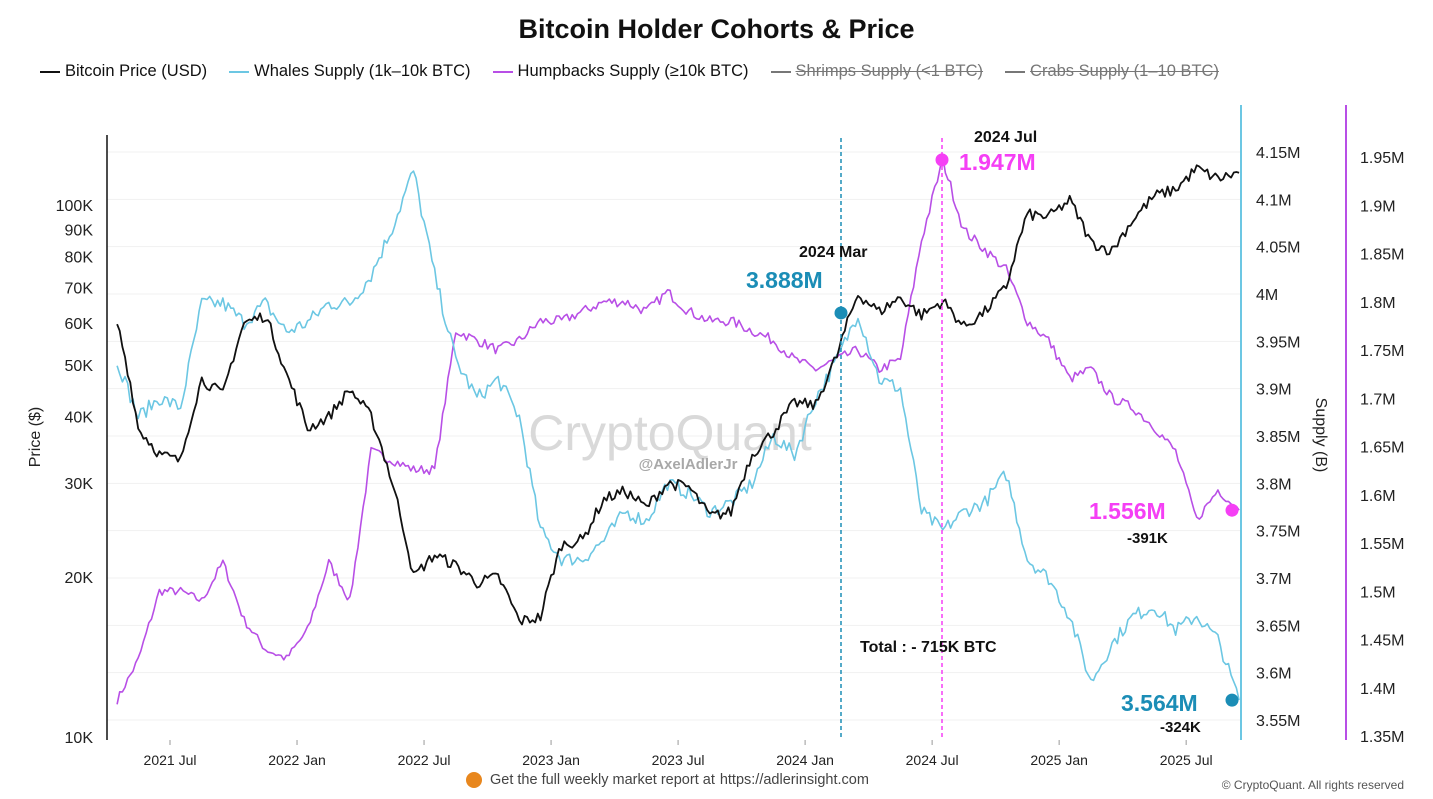 This screenshot has width=1433, height=799. Describe the element at coordinates (997, 162) in the screenshot. I see `annotation-jul-value: 1.947M` at that location.